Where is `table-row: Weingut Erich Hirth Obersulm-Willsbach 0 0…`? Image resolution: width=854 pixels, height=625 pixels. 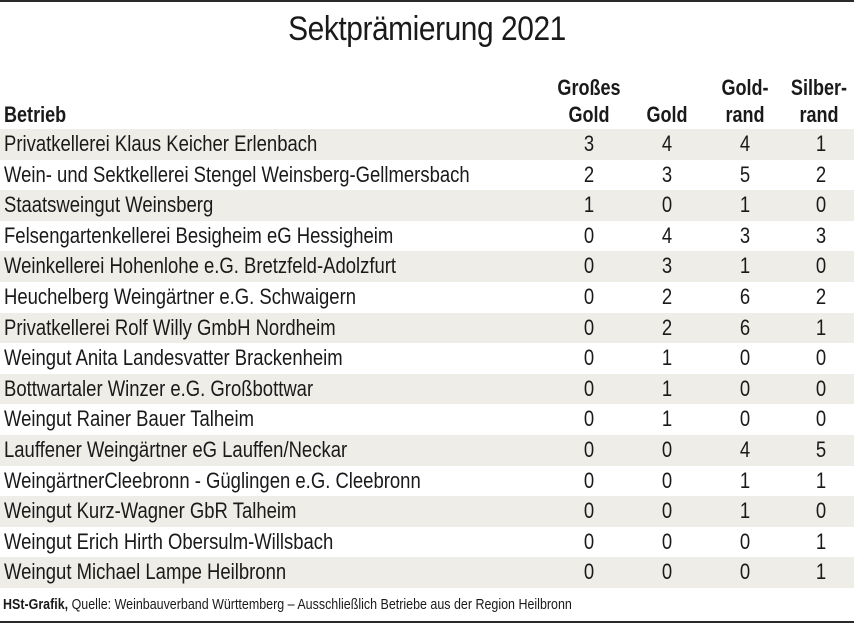
table-row: Weingut Erich Hirth Obersulm-Willsbach 0 0… is located at coordinates (427, 542).